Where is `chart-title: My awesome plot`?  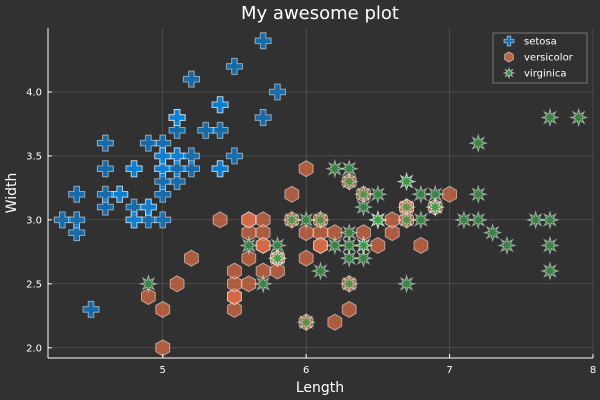
chart-title: My awesome plot is located at coordinates (320, 13).